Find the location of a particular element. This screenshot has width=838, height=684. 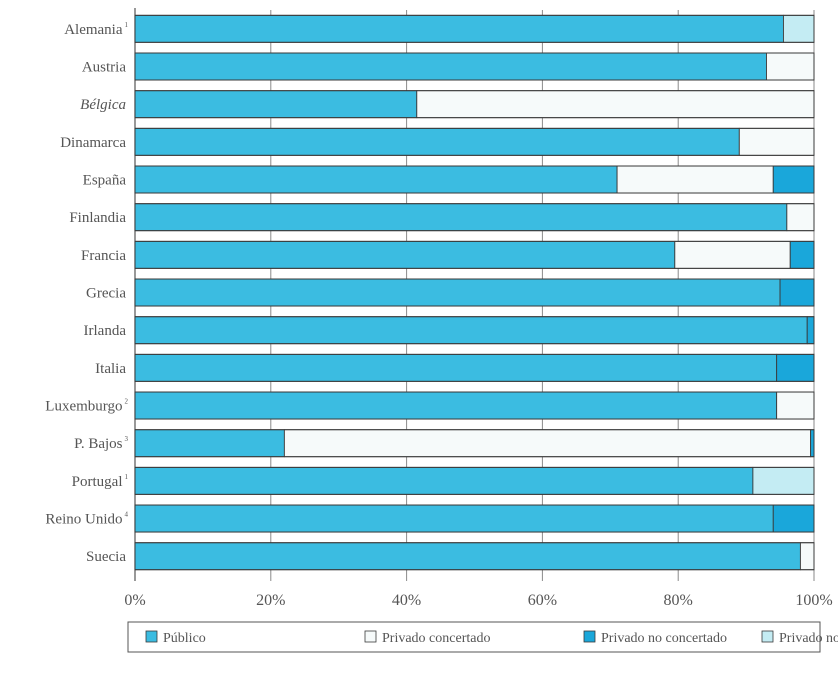

x-tick-label: 60% is located at coordinates (542, 600).